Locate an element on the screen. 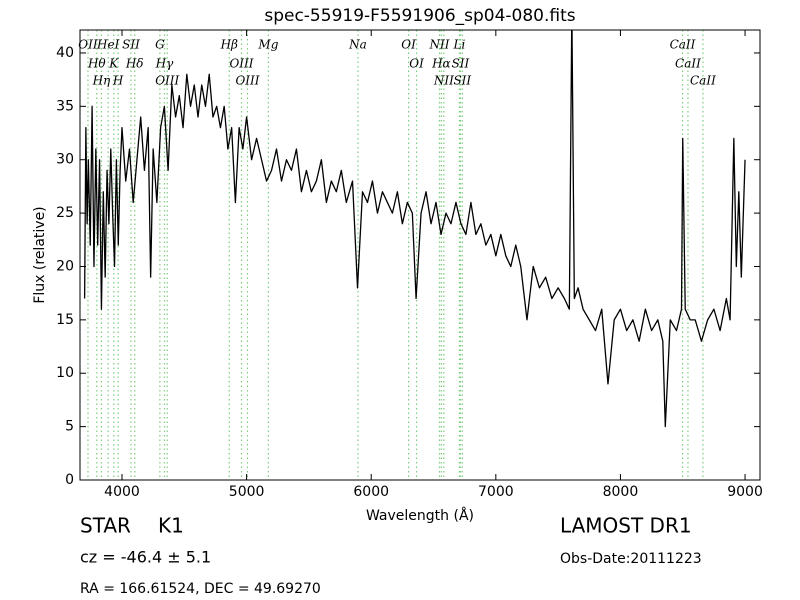 Image resolution: width=800 pixels, height=600 pixels. y-axis-label: Flux (relative) is located at coordinates (40, 254).